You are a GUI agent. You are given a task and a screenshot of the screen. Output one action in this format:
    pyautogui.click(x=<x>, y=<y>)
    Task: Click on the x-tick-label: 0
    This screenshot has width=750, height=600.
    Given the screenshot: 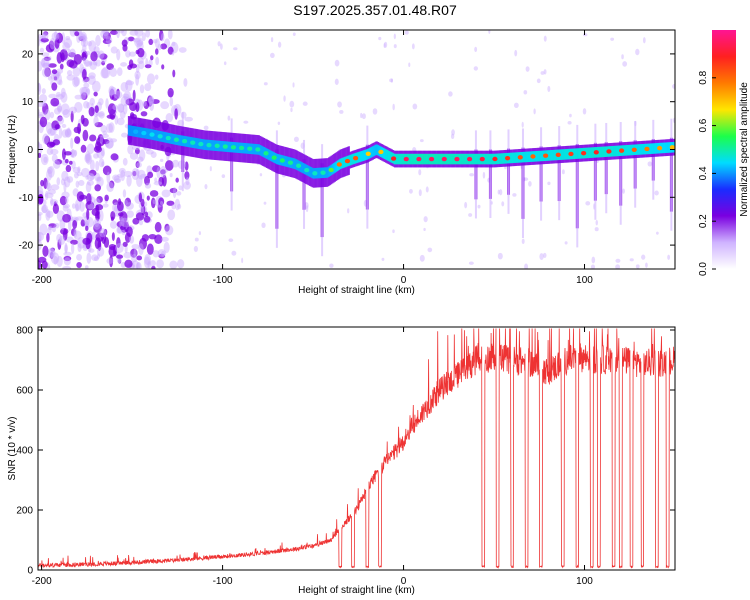 What is the action you would take?
    pyautogui.click(x=404, y=280)
    